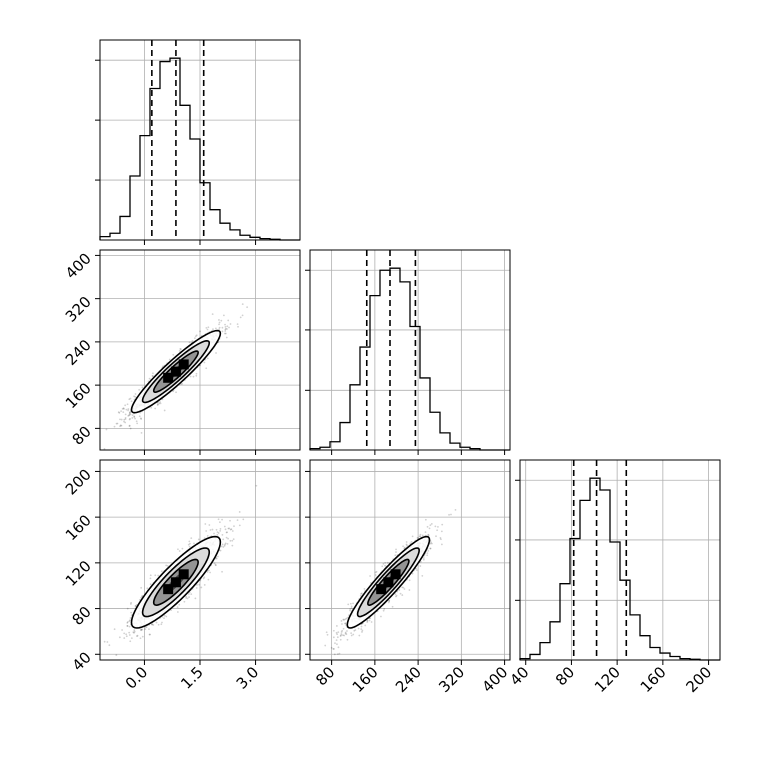 The width and height of the screenshot is (760, 760). What do you see at coordinates (410, 350) in the screenshot?
I see `hist-p2-frame` at bounding box center [410, 350].